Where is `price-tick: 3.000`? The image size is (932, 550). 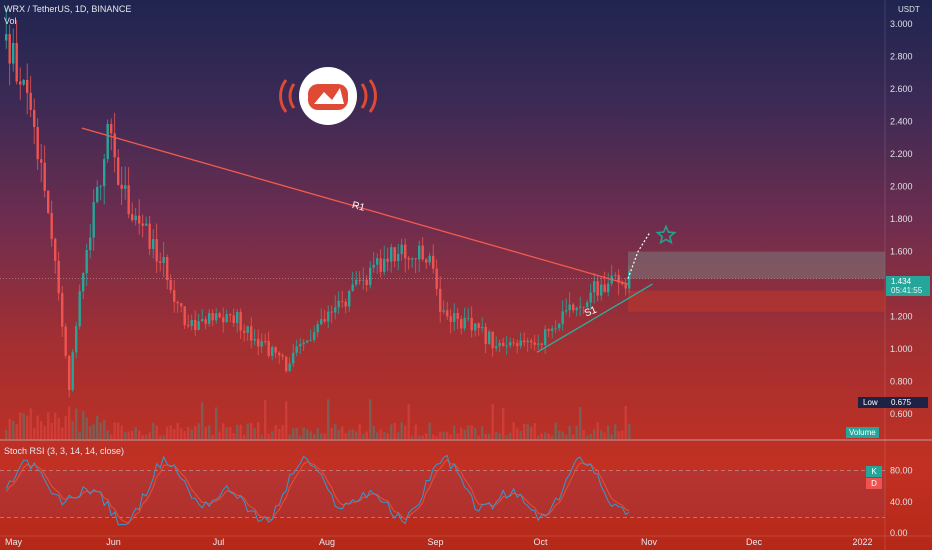
price-tick: 3.000 is located at coordinates (901, 24).